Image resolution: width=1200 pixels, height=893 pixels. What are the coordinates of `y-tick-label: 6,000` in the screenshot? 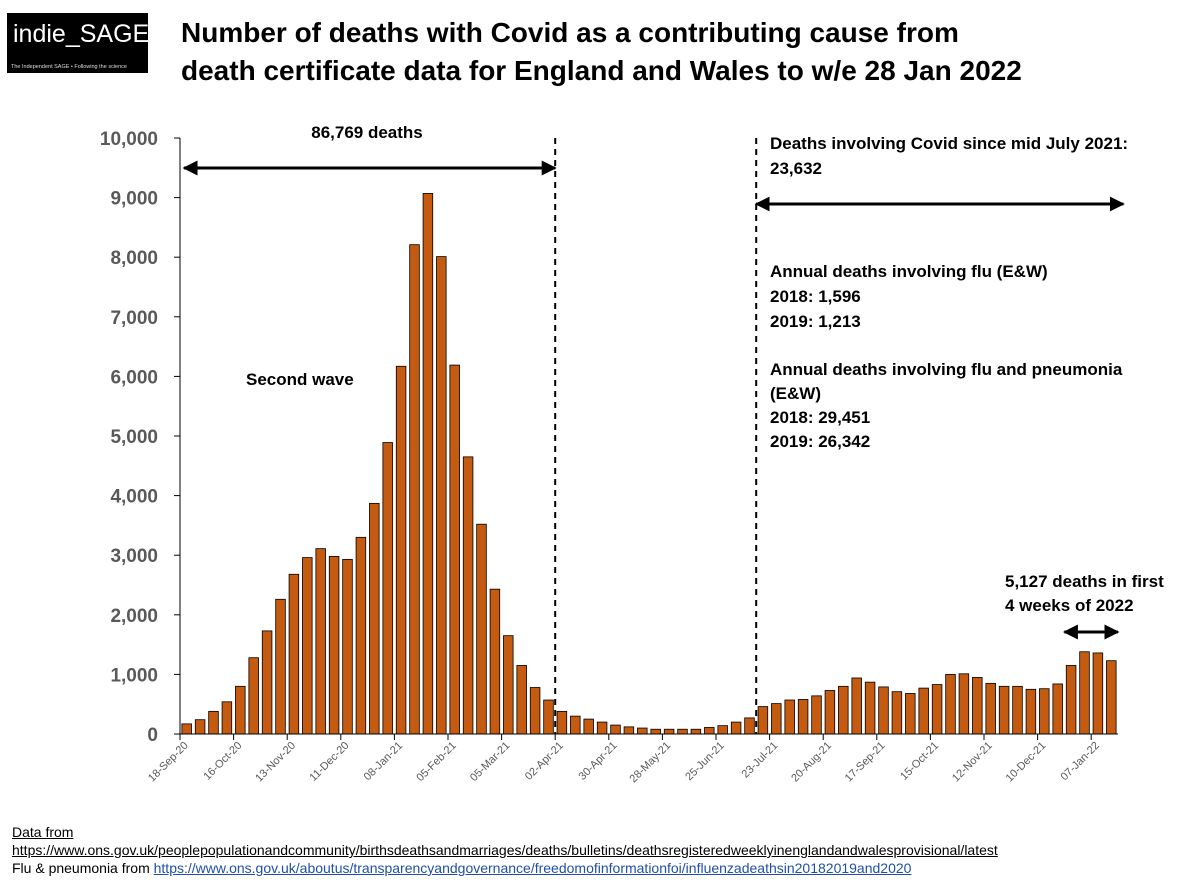 It's located at (134, 377).